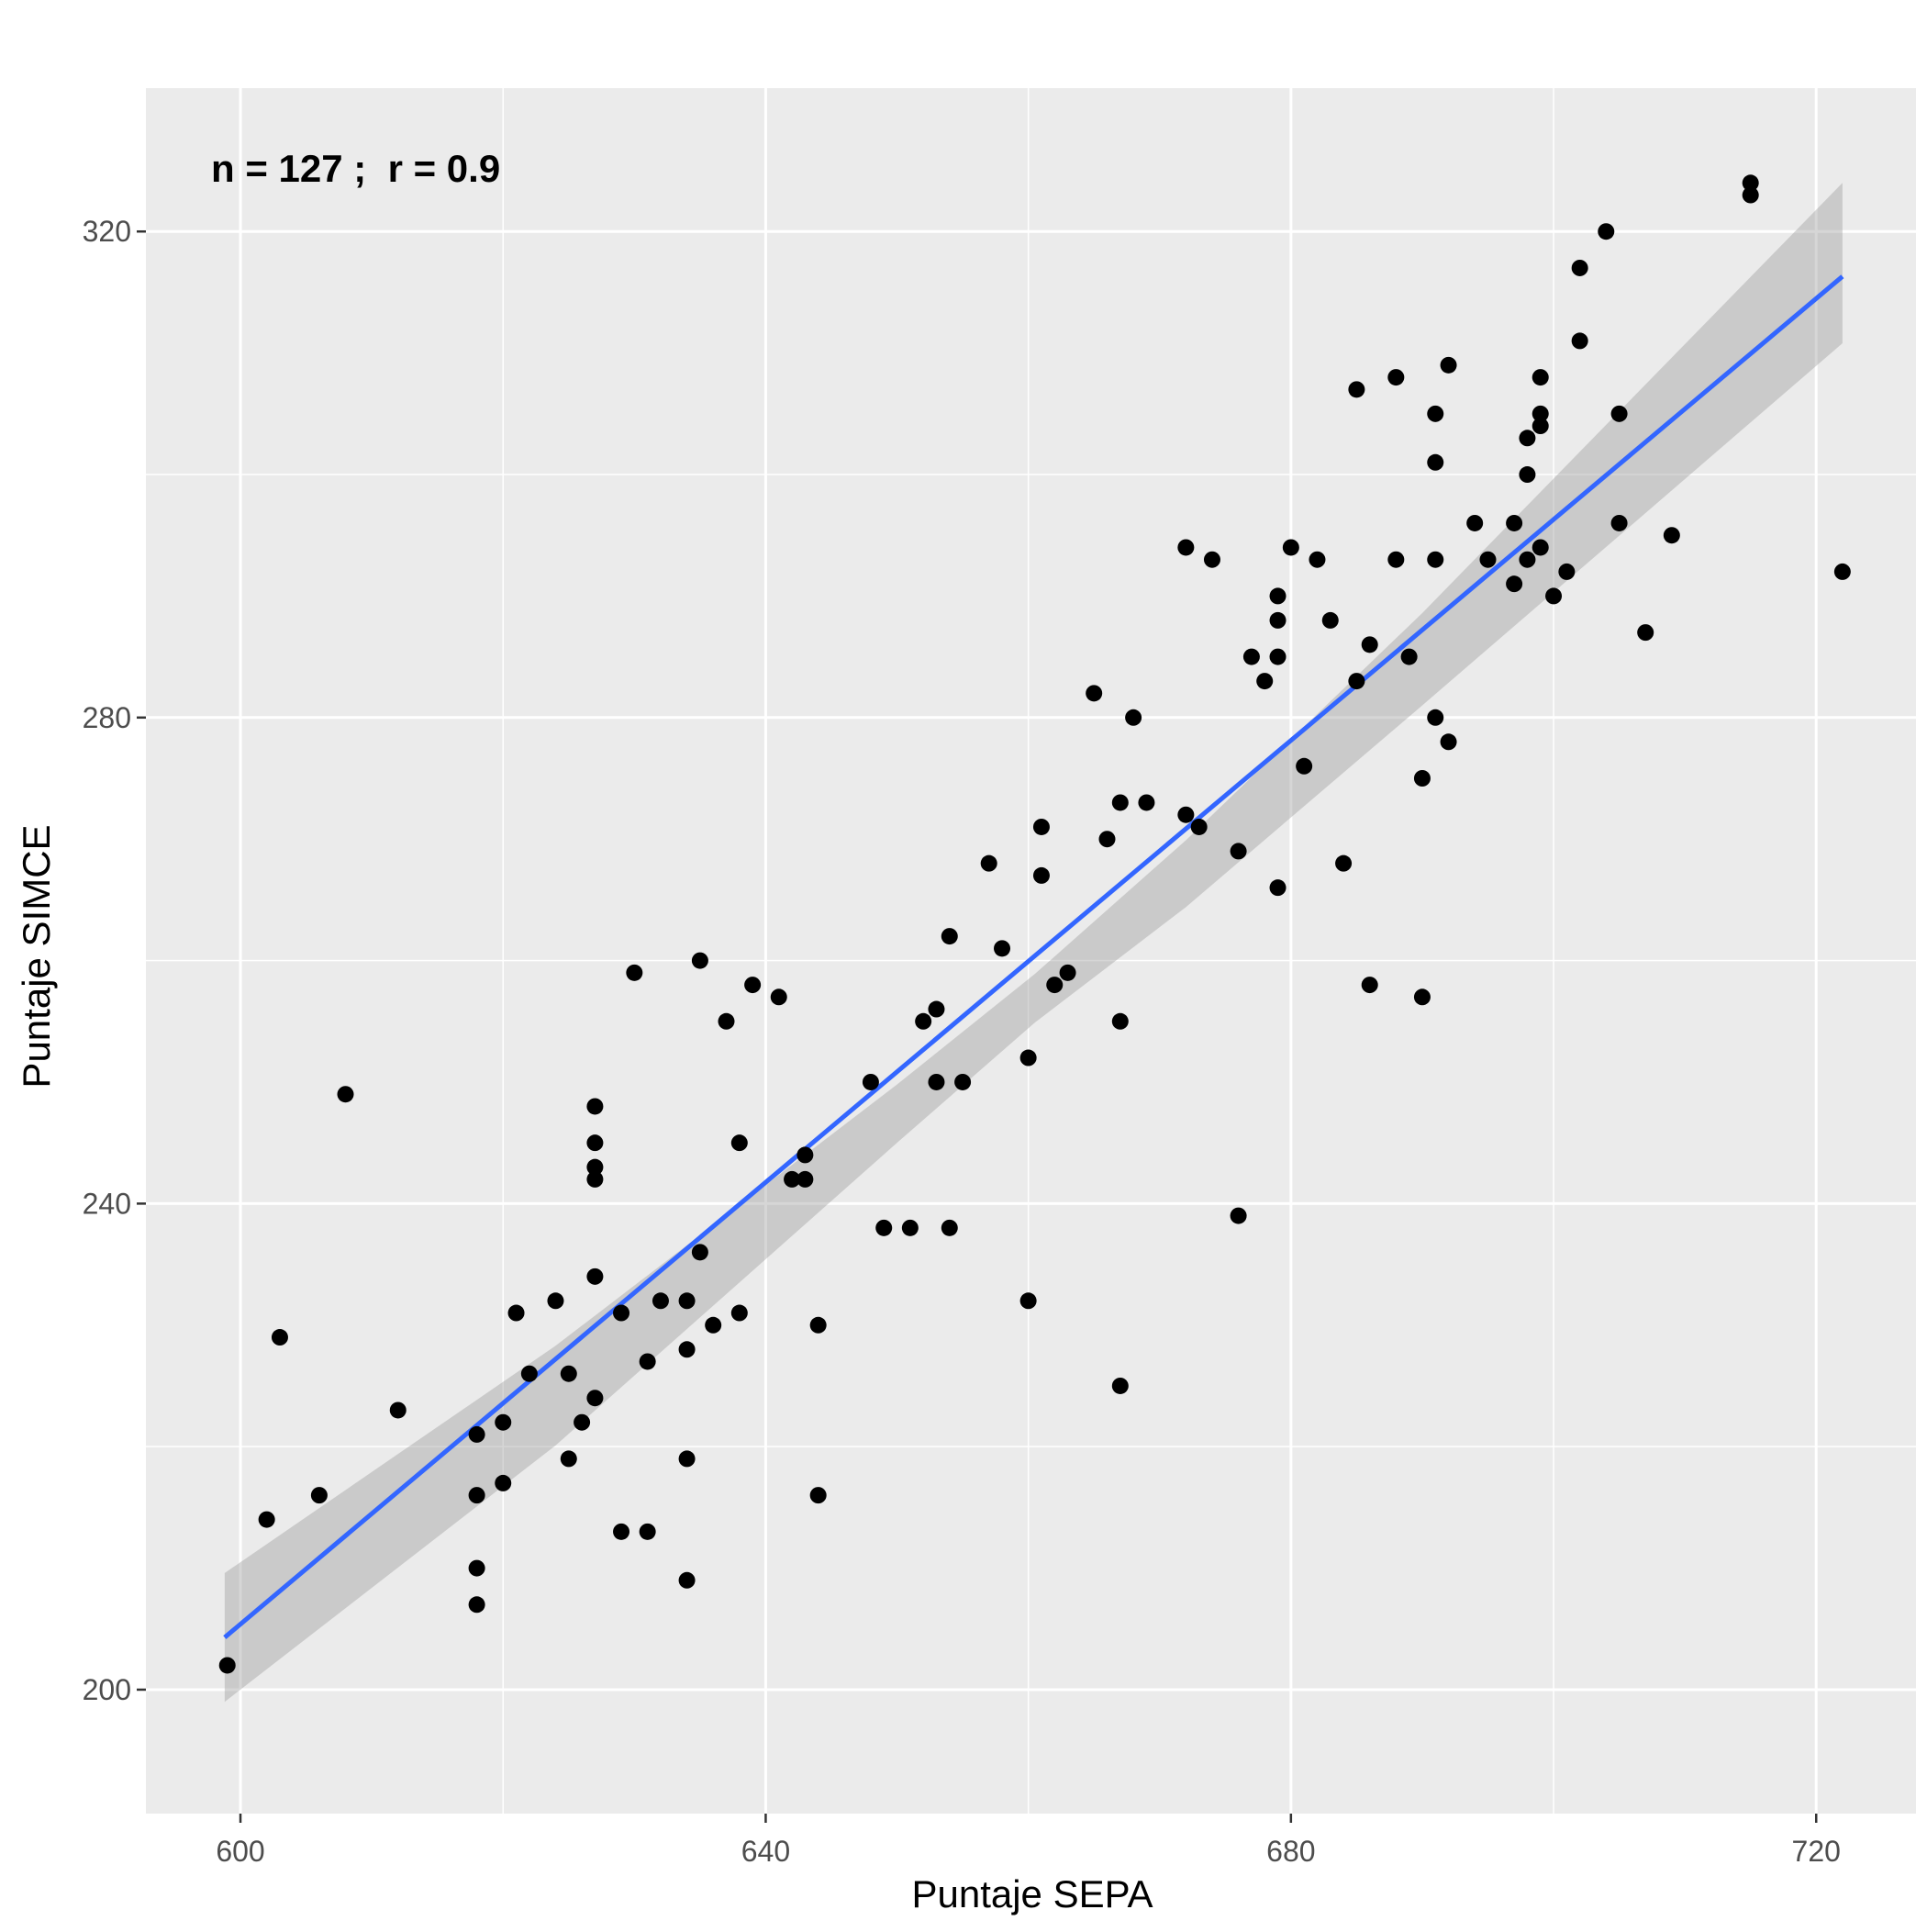 The image size is (1927, 1932). I want to click on y-tick-label: 320, so click(107, 231).